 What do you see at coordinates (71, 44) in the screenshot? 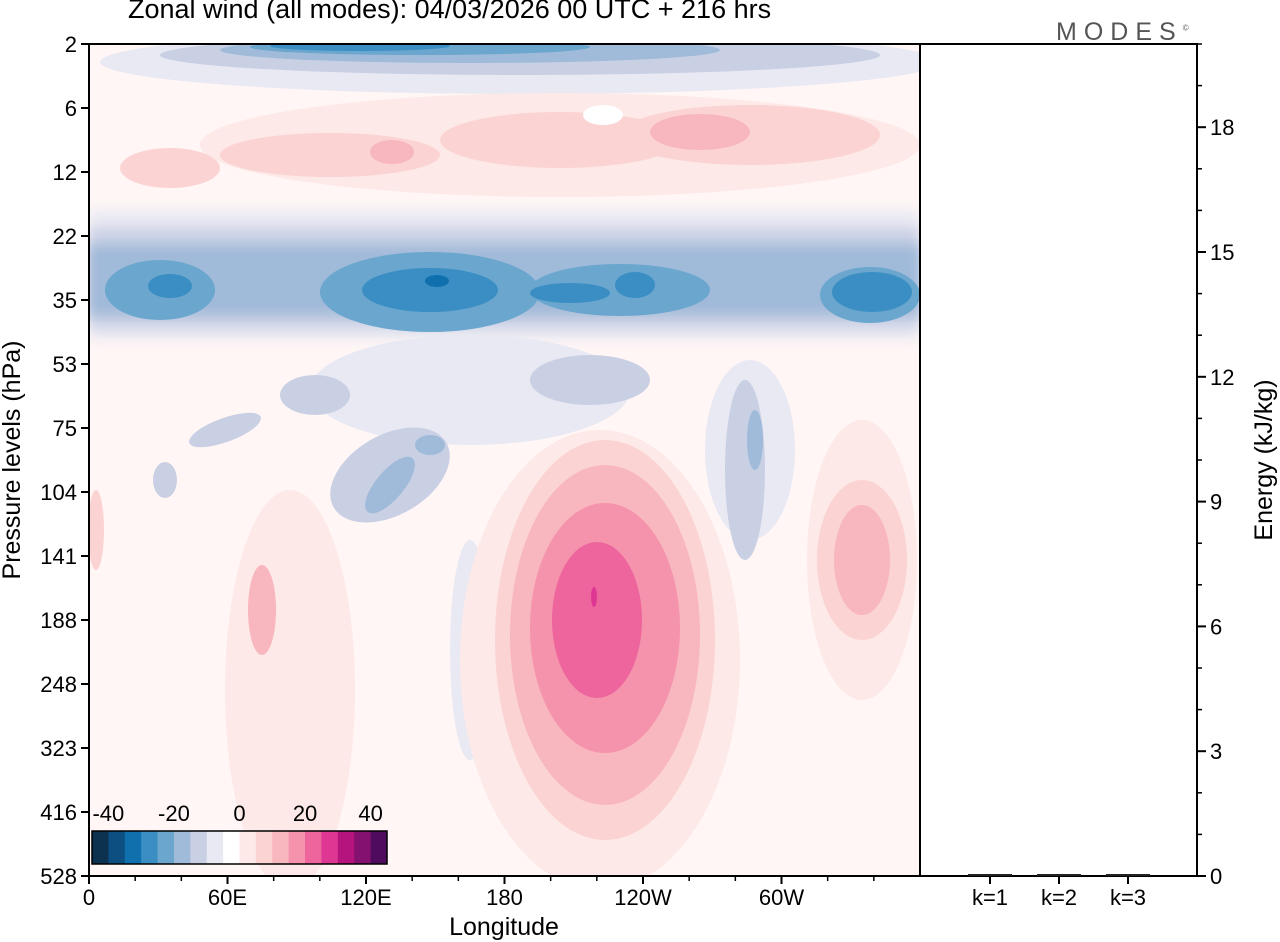
I see `y-tick-label: 2` at bounding box center [71, 44].